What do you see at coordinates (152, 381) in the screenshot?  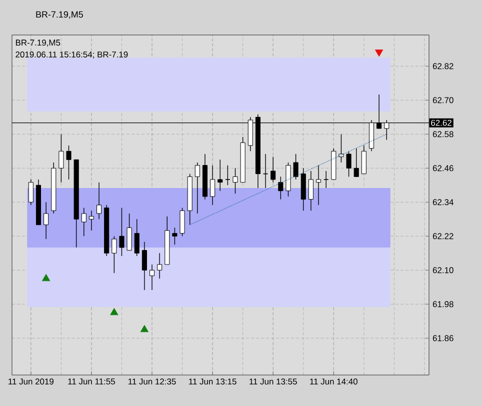 I see `x-tick-label: 11 Jun 12:35` at bounding box center [152, 381].